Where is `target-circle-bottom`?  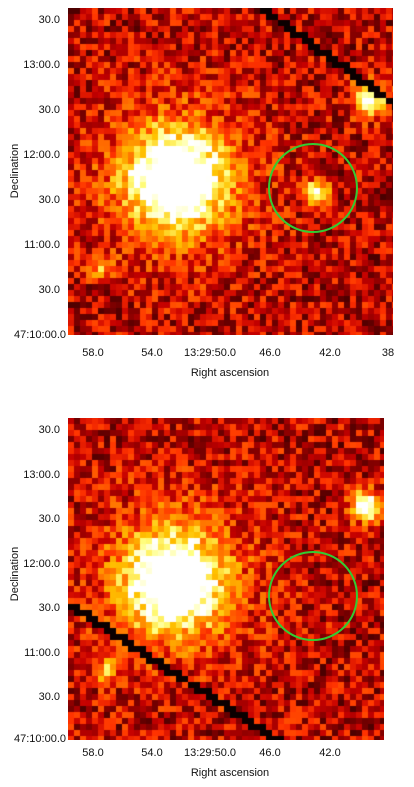 target-circle-bottom is located at coordinates (313, 596).